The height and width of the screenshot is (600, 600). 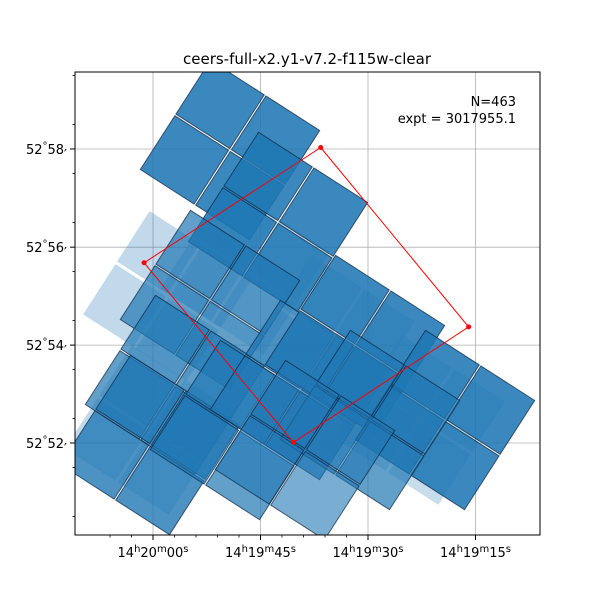 I want to click on y-tick-label: 52°54′, so click(x=46, y=348).